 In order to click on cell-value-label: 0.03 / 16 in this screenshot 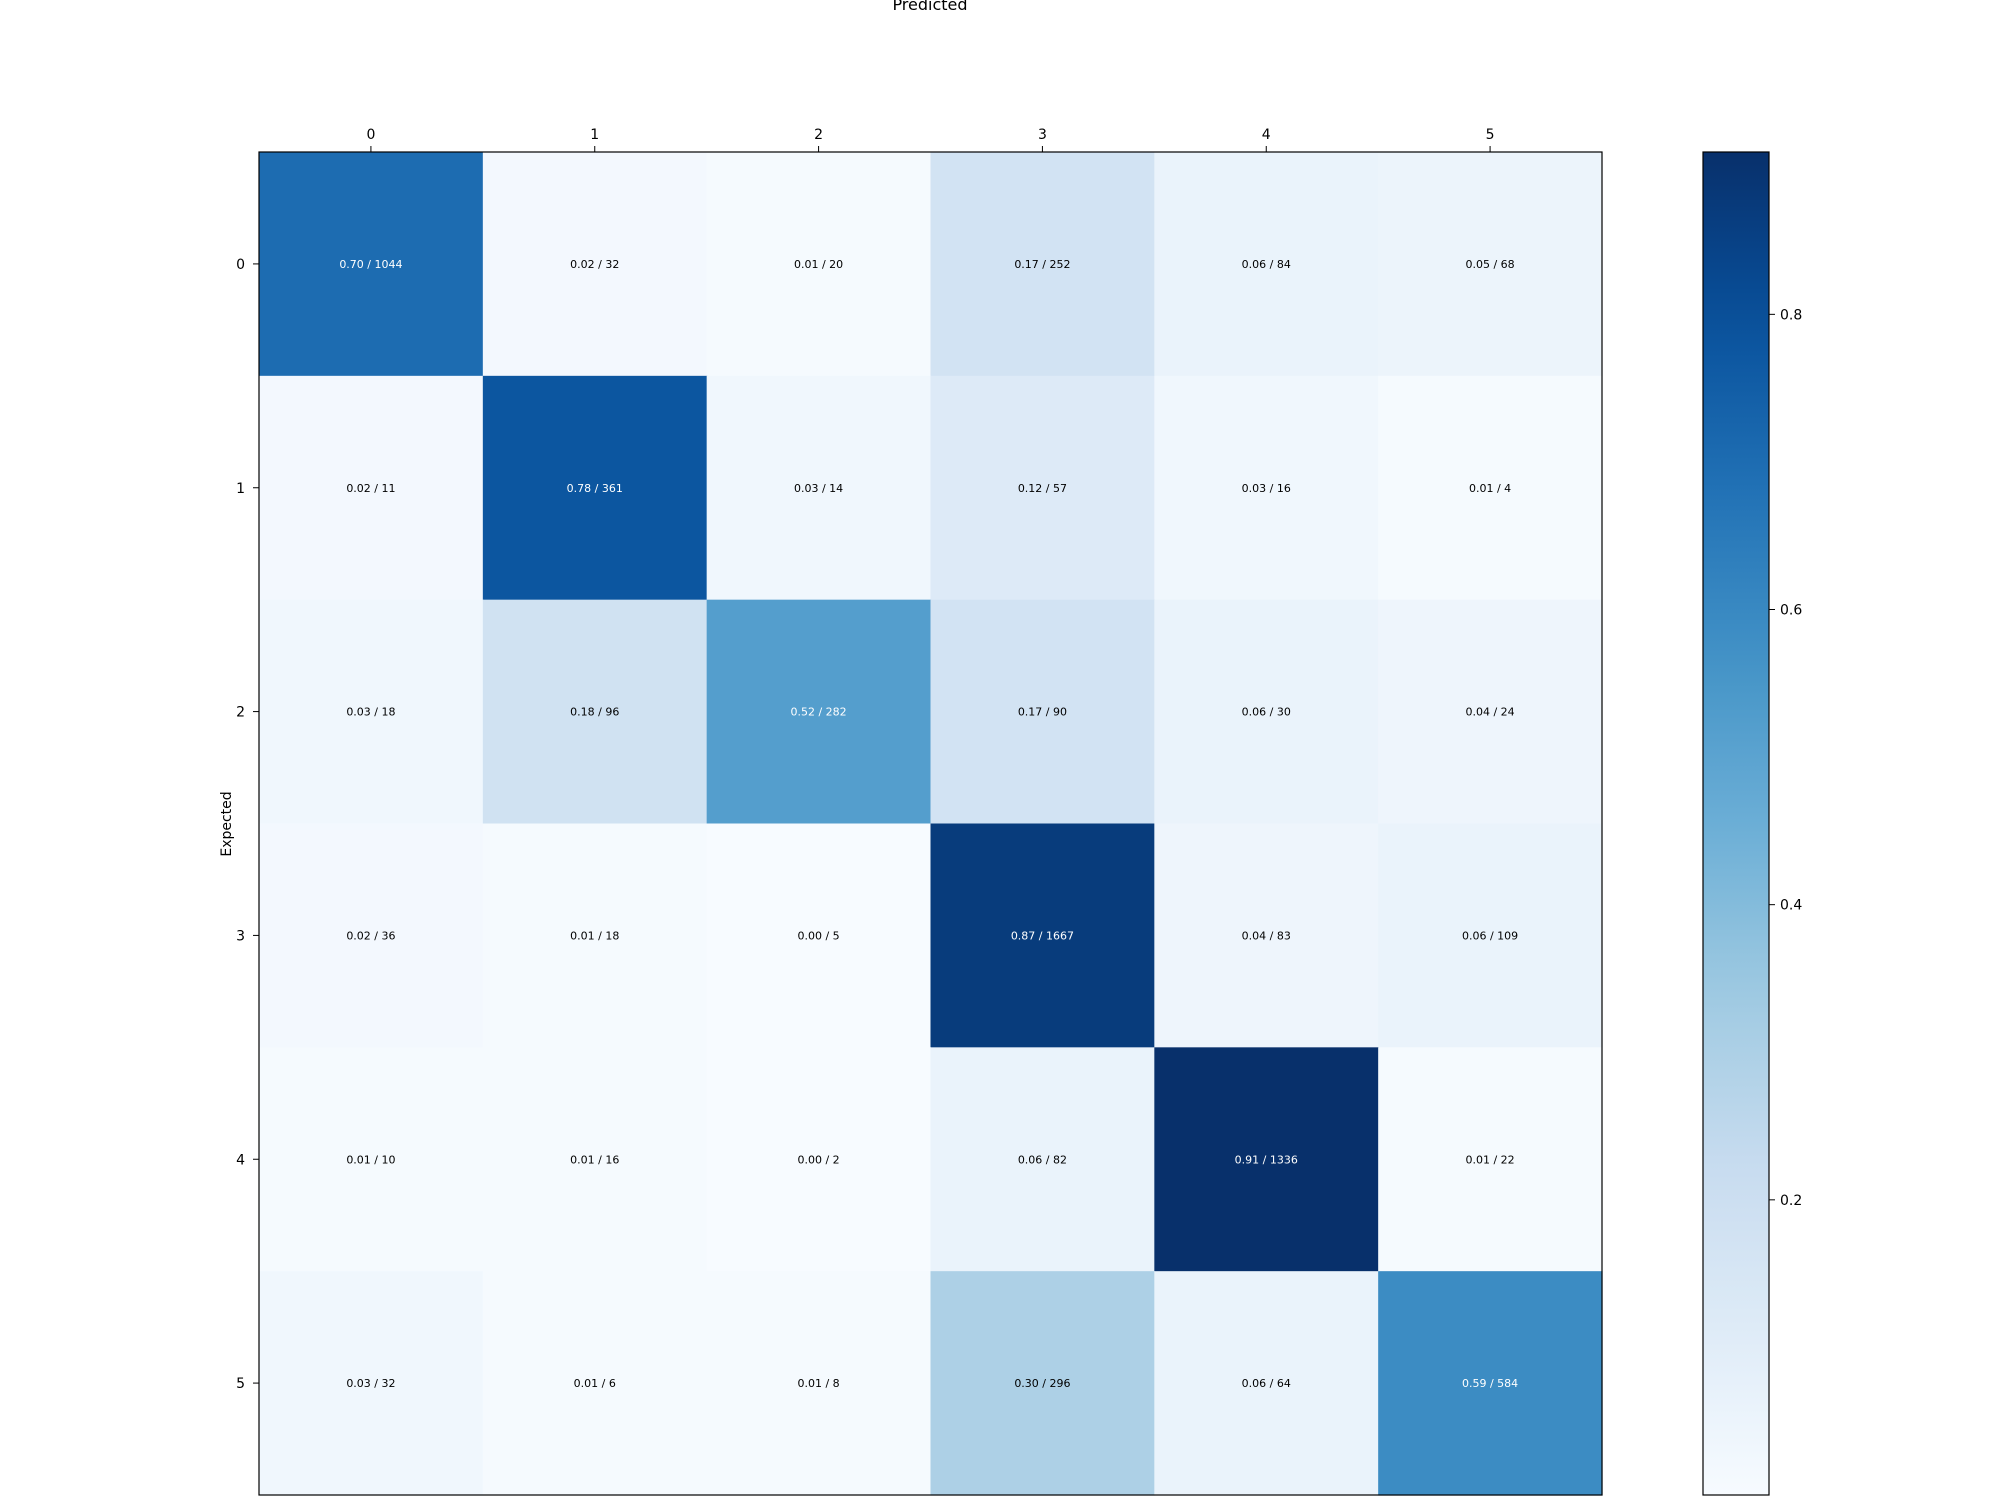, I will do `click(1266, 488)`.